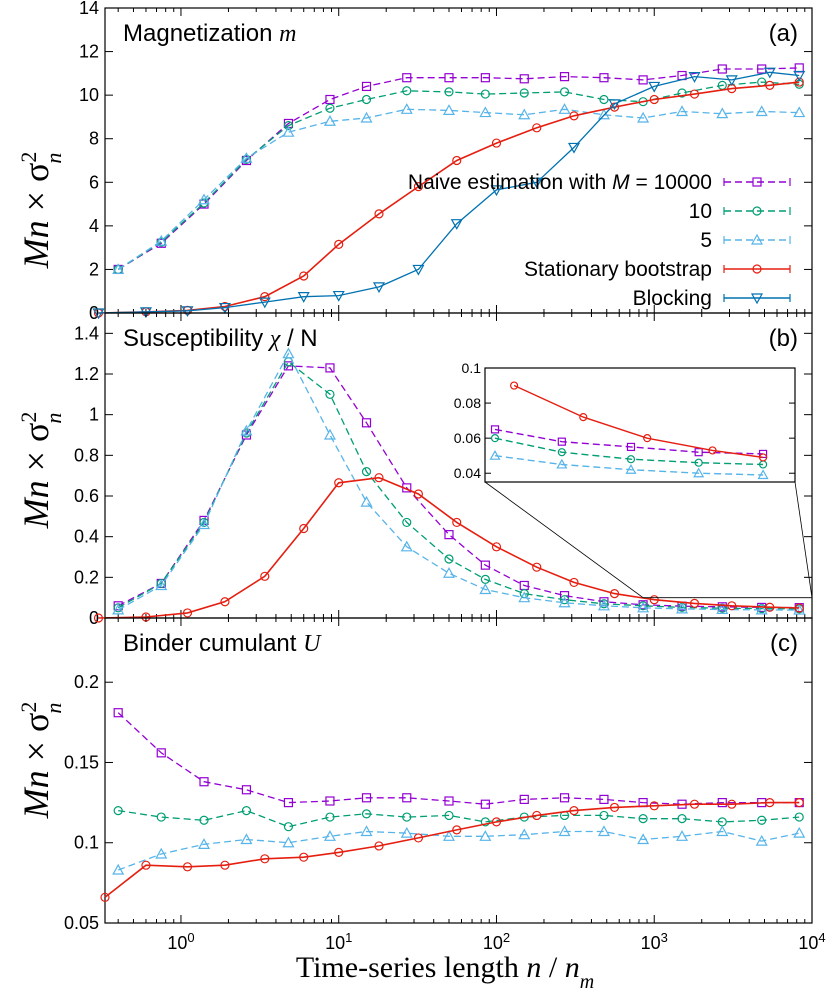  I want to click on legend-stationary-label: Stationary bootstrap, so click(618, 269).